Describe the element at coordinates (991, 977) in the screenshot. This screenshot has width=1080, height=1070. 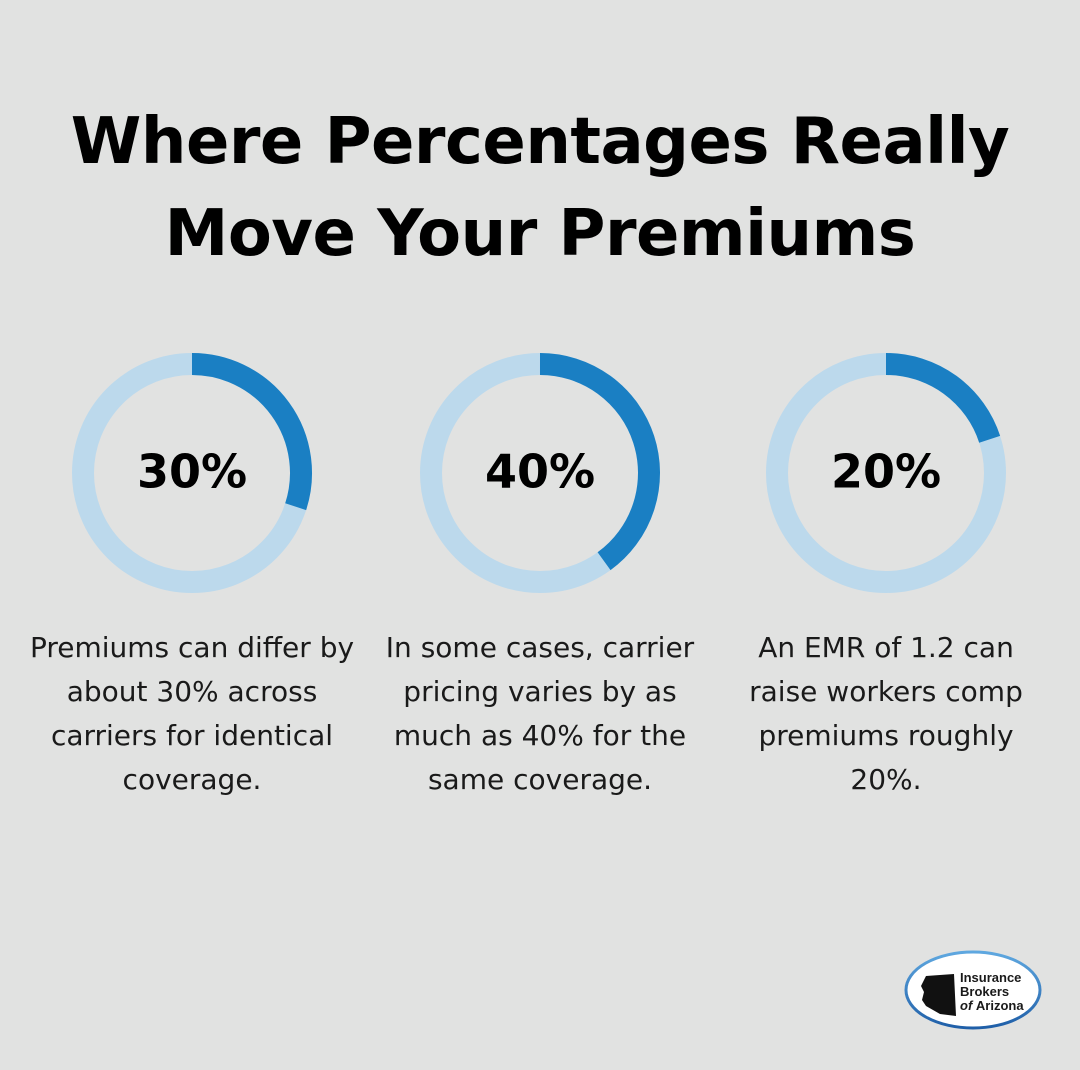
I see `logo-line-1: Insurance` at that location.